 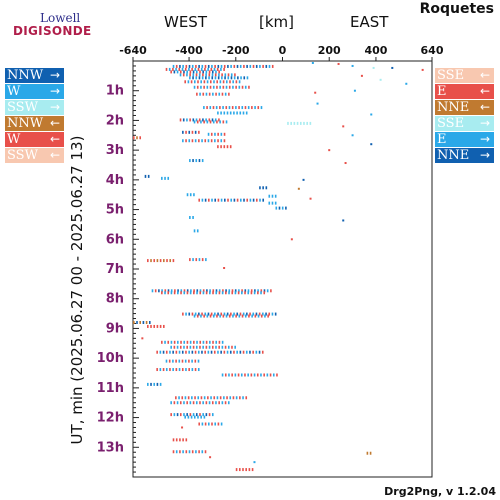 I want to click on legend-label: SSE, so click(x=451, y=123).